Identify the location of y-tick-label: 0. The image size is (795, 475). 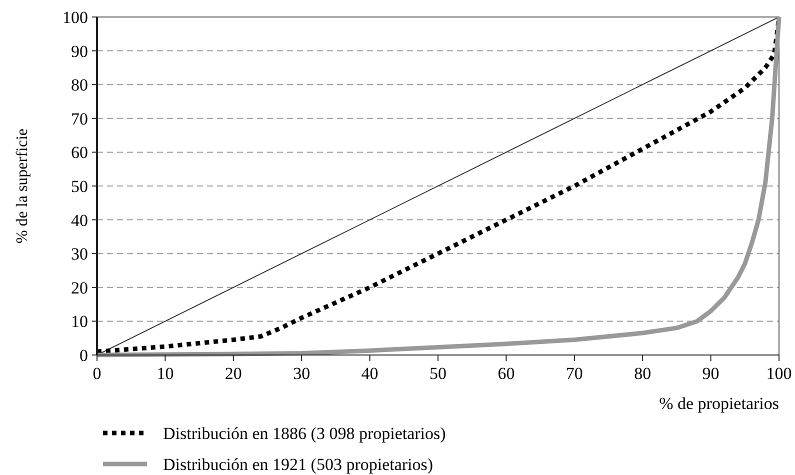
(84, 355).